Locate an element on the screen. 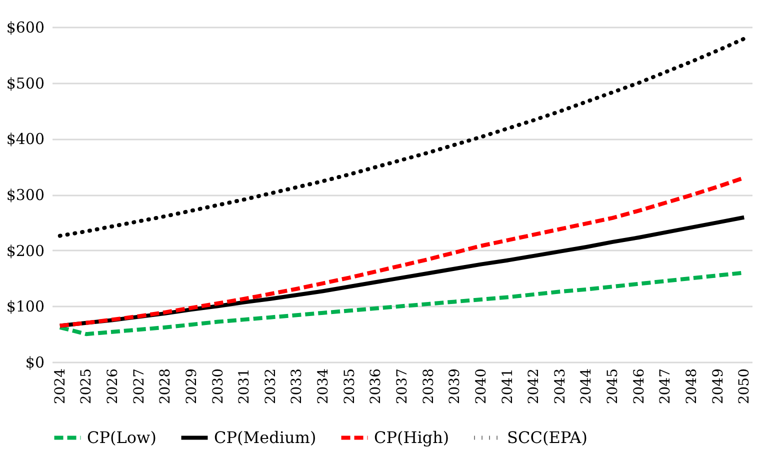 The image size is (772, 462). y-tick-label: $0 is located at coordinates (34, 363).